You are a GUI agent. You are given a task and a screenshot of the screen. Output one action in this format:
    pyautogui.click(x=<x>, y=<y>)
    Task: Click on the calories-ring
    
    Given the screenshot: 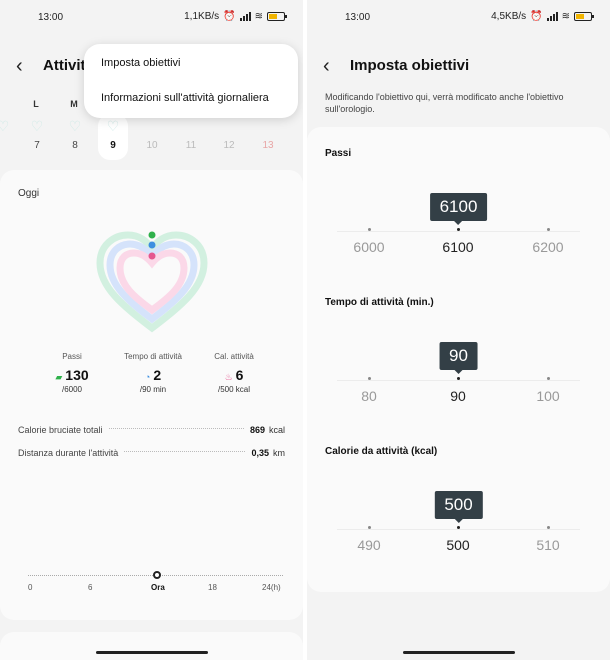 What is the action you would take?
    pyautogui.click(x=152, y=282)
    